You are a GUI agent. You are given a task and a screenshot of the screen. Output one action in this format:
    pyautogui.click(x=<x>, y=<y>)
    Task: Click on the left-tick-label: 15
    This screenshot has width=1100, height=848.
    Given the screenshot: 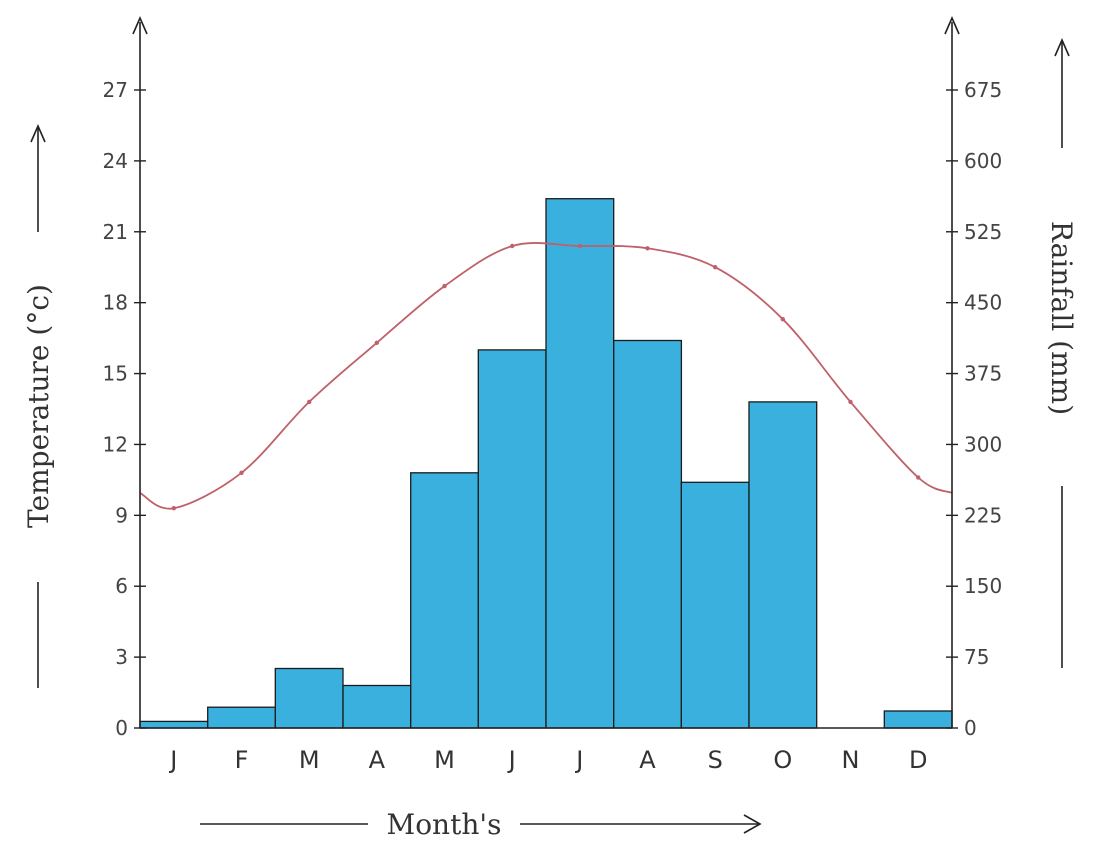 What is the action you would take?
    pyautogui.click(x=115, y=374)
    